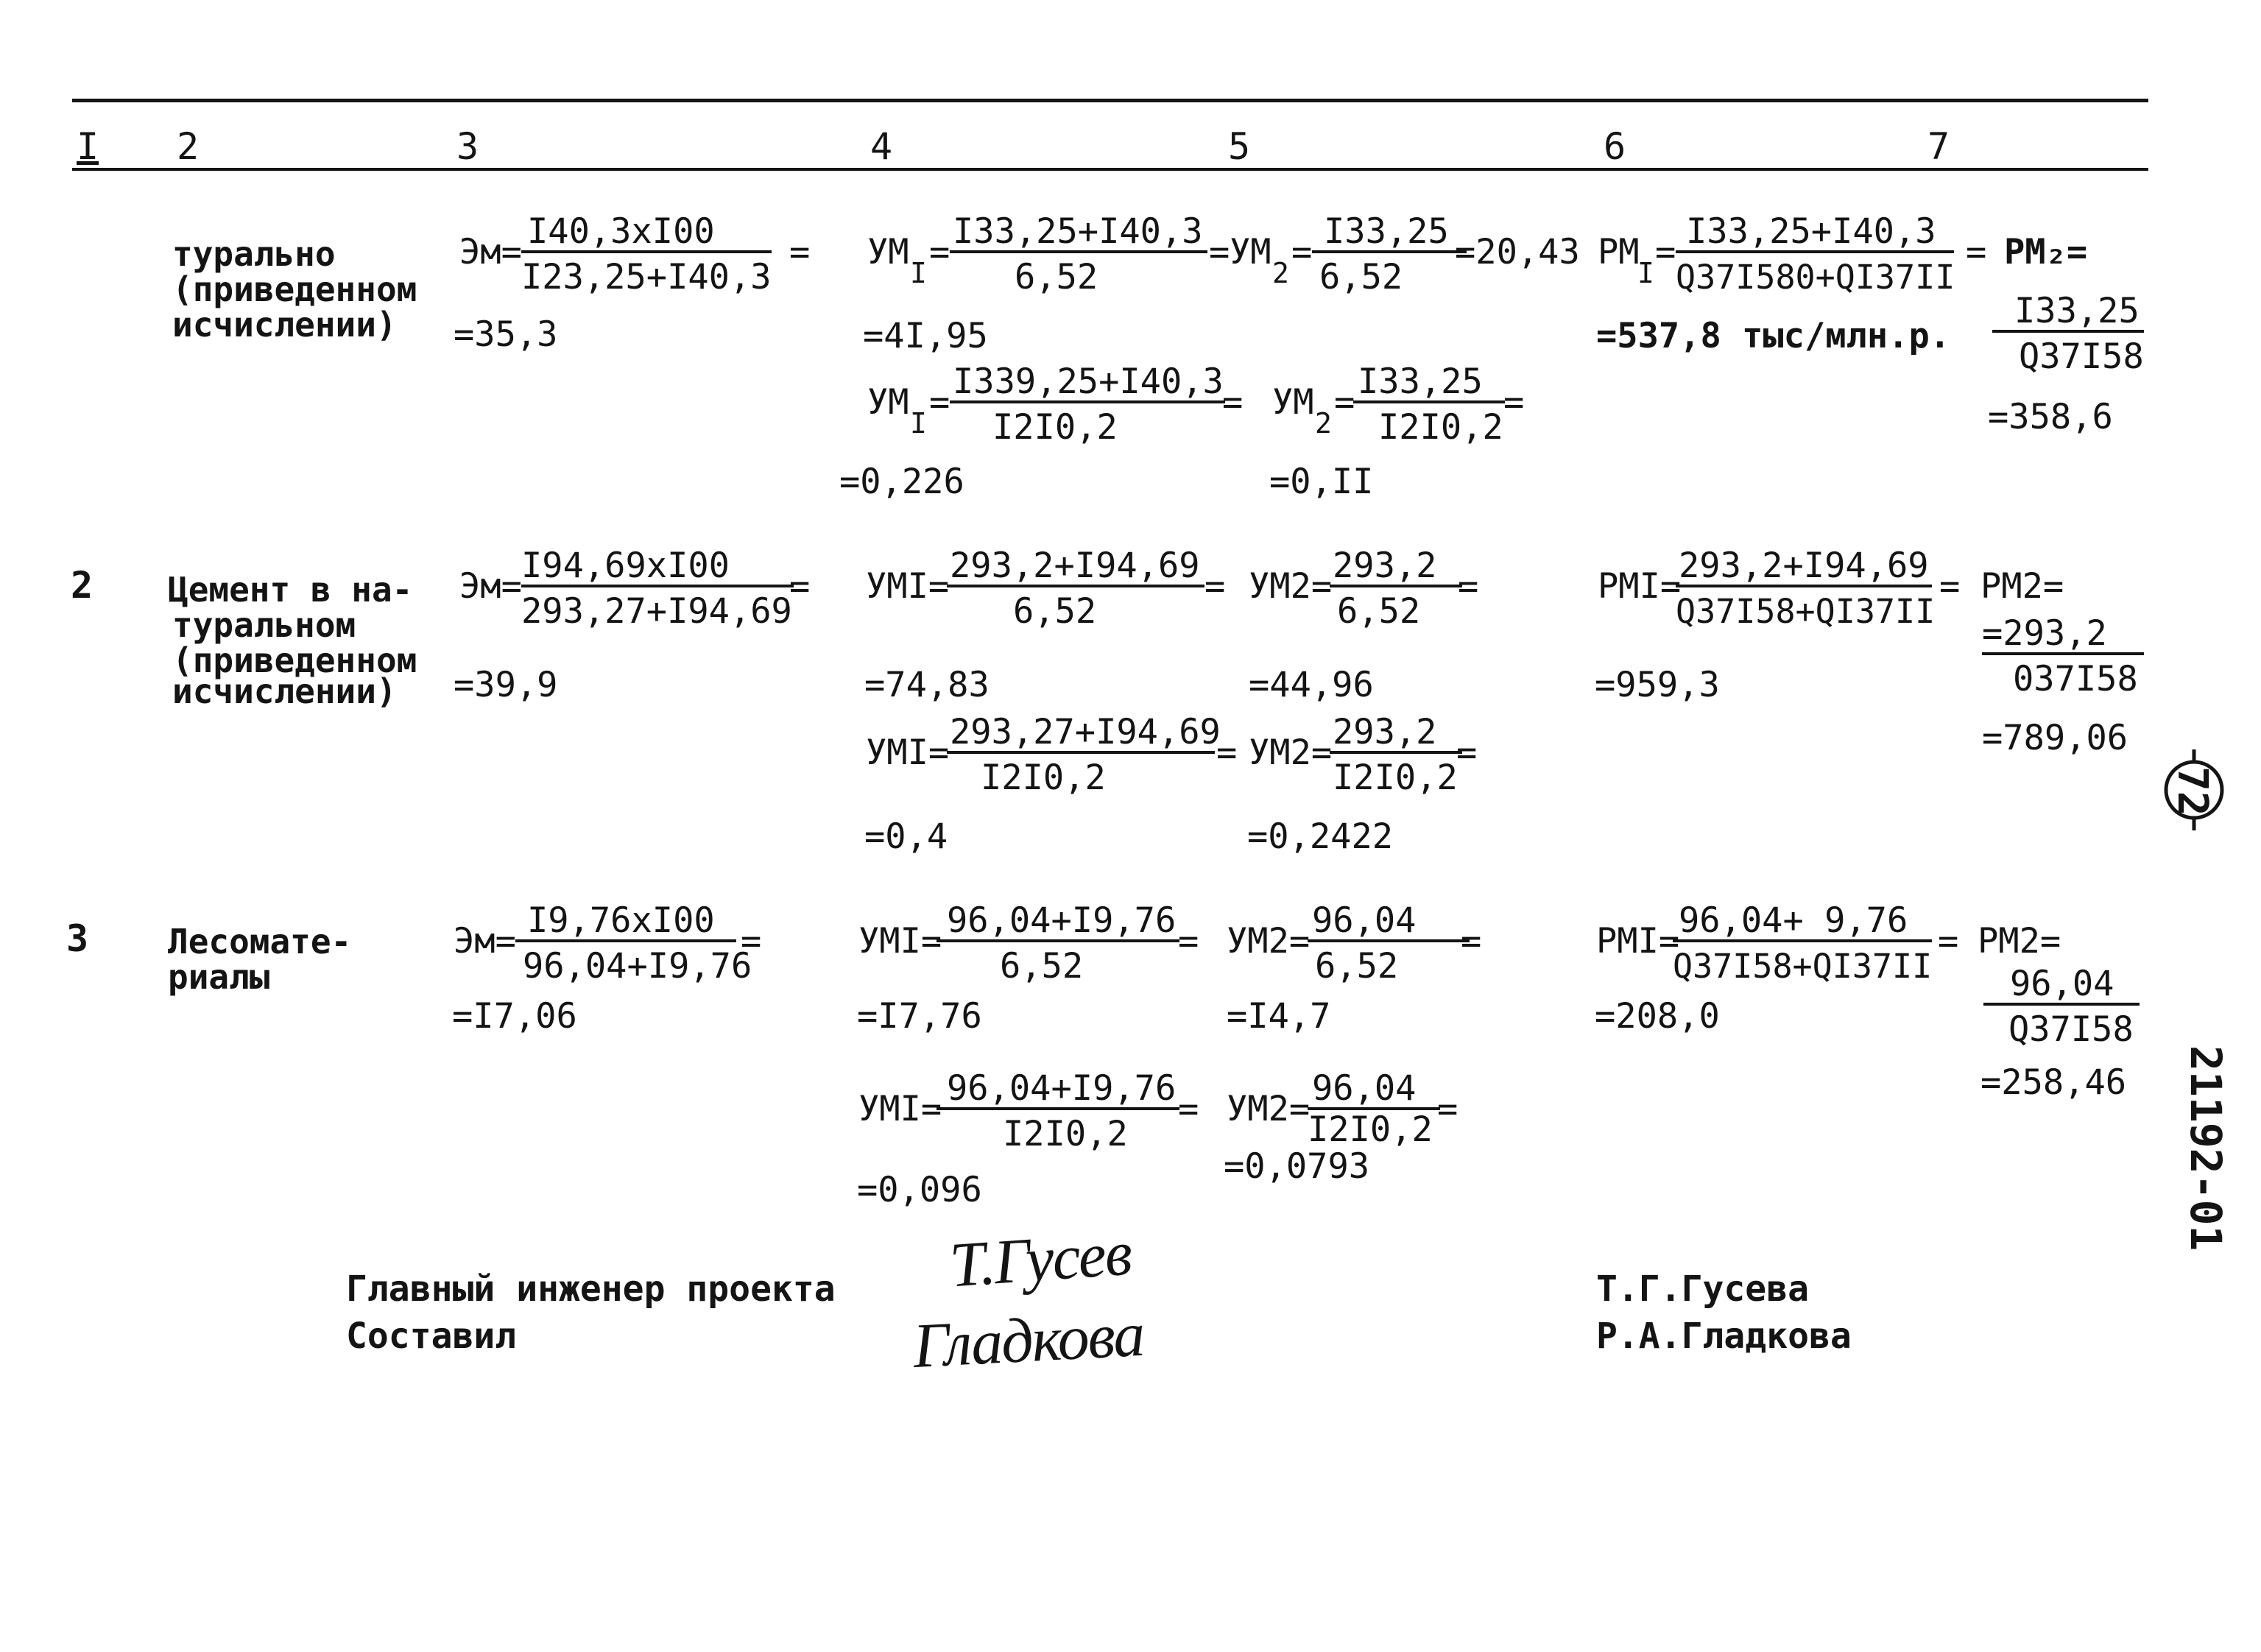  I want to click on formula-result: =39,9, so click(506, 685).